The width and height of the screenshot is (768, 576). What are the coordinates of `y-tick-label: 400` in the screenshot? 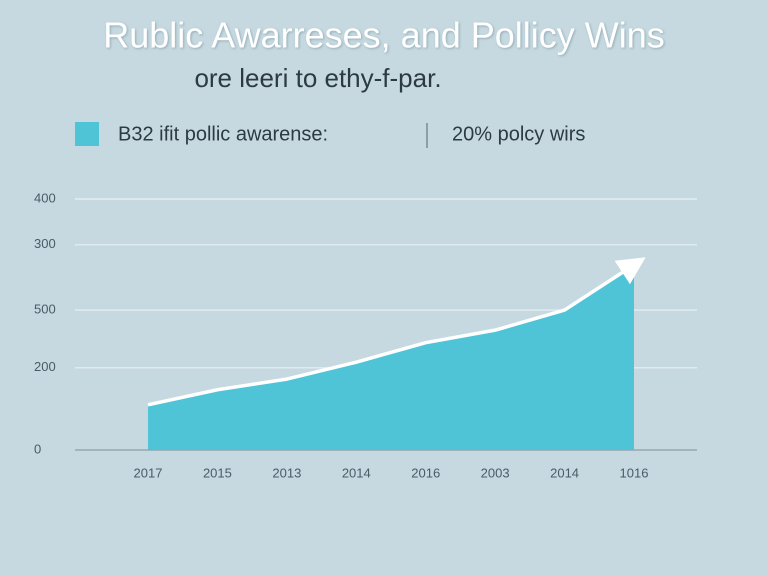 It's located at (45, 197).